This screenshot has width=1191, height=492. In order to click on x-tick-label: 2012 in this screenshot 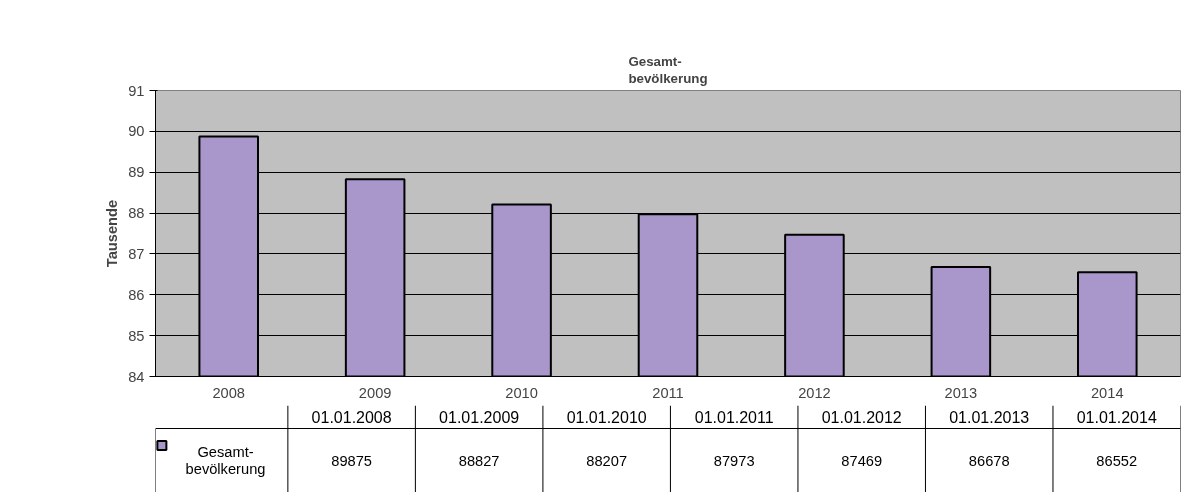, I will do `click(814, 392)`.